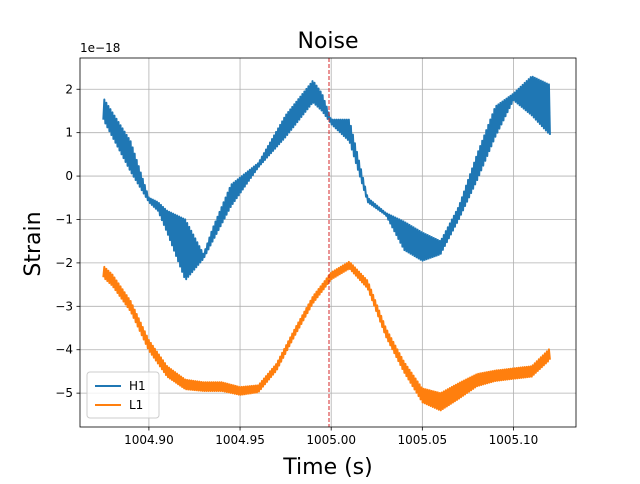  Describe the element at coordinates (64, 350) in the screenshot. I see `y-tick-label: −4` at that location.